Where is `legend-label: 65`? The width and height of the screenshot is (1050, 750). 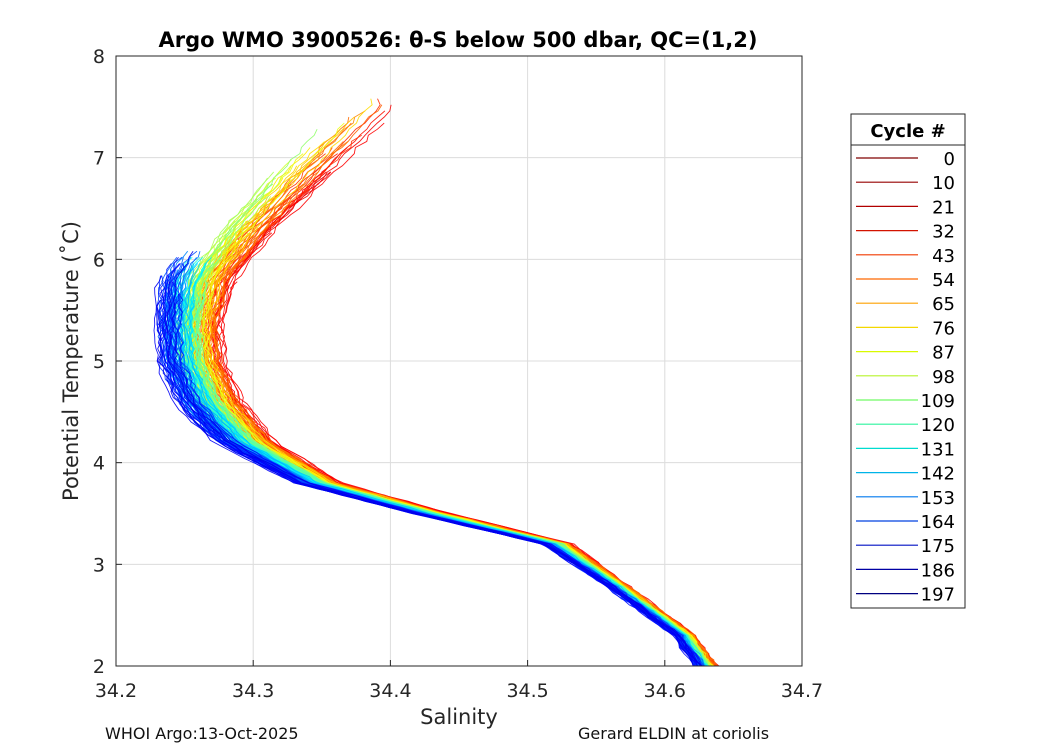
legend-label: 65 is located at coordinates (943, 304).